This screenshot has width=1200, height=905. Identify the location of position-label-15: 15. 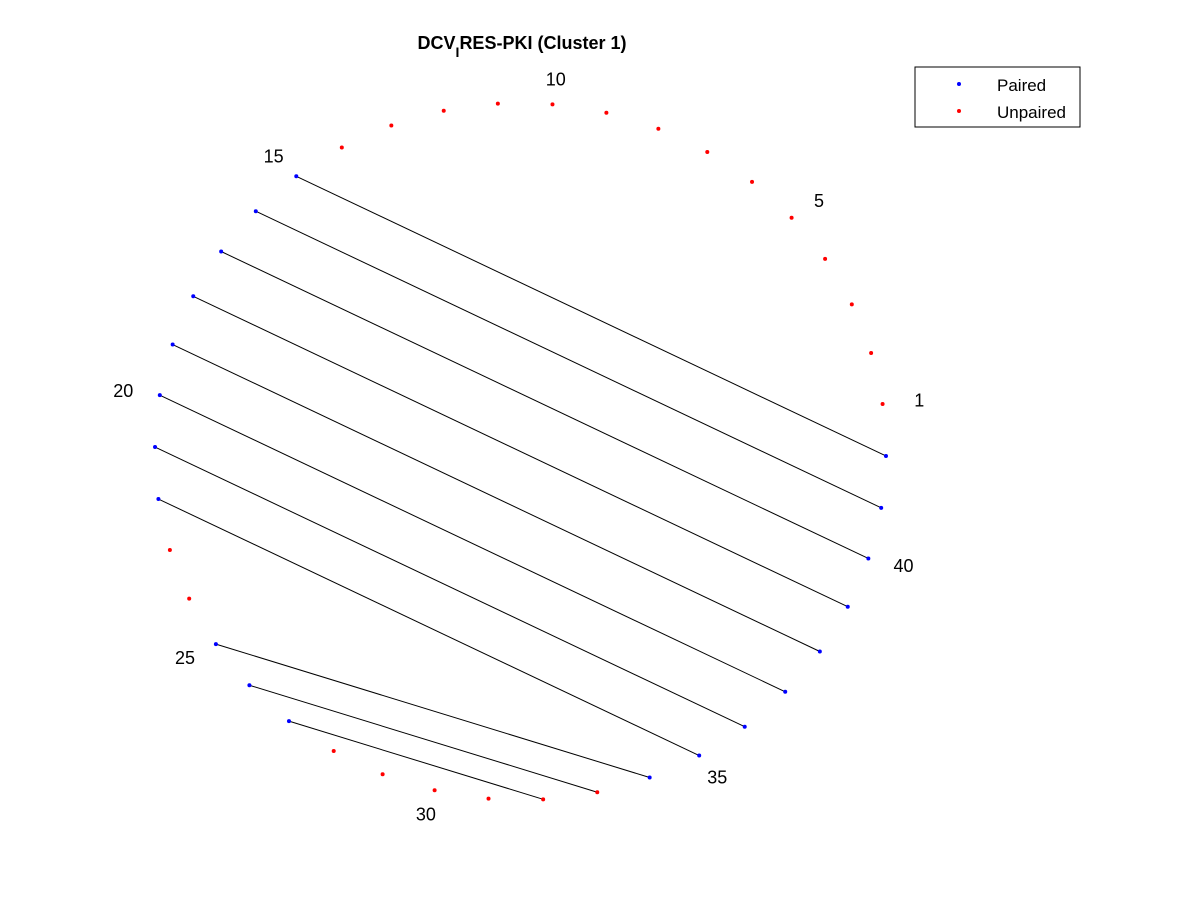
(274, 157).